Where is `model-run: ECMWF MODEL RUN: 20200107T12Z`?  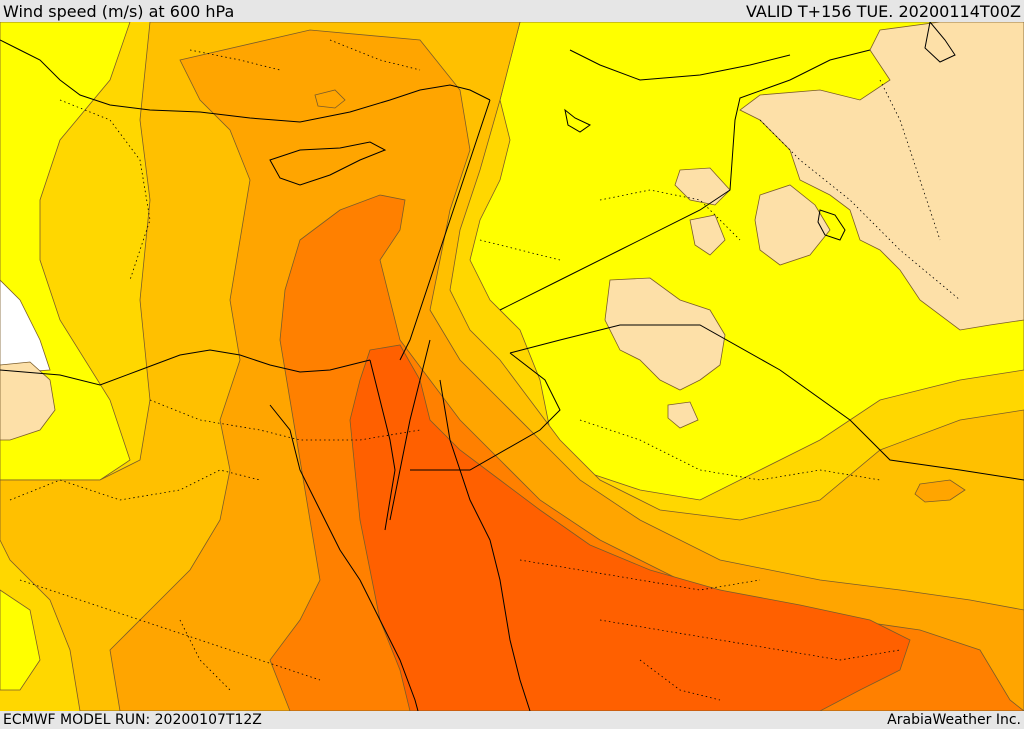
model-run: ECMWF MODEL RUN: 20200107T12Z is located at coordinates (132, 720).